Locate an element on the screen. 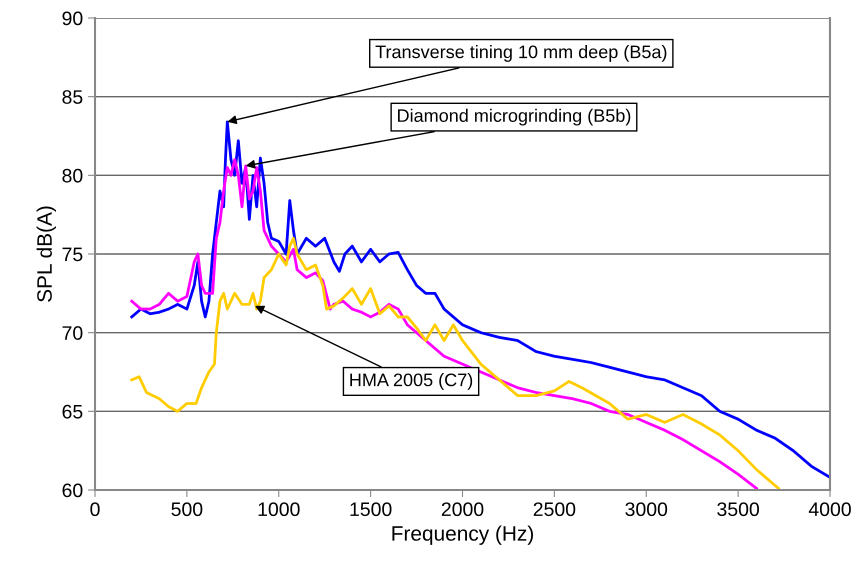  annotation: HMA 2005 (C7) is located at coordinates (411, 381).